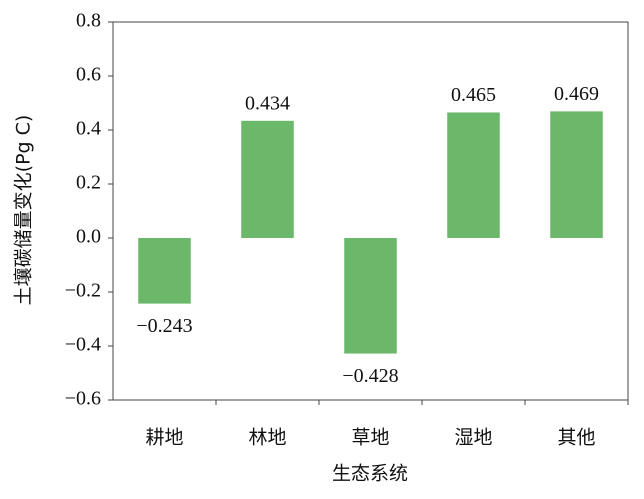  Describe the element at coordinates (83, 399) in the screenshot. I see `y-tick-label: −0.6` at that location.